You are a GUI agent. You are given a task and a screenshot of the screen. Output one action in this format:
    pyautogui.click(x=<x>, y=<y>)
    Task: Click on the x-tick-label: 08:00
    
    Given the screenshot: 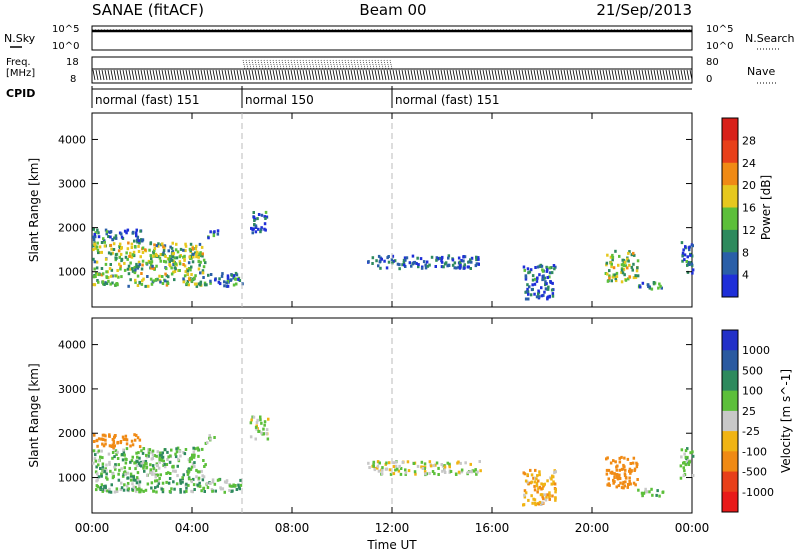 What is the action you would take?
    pyautogui.click(x=292, y=528)
    